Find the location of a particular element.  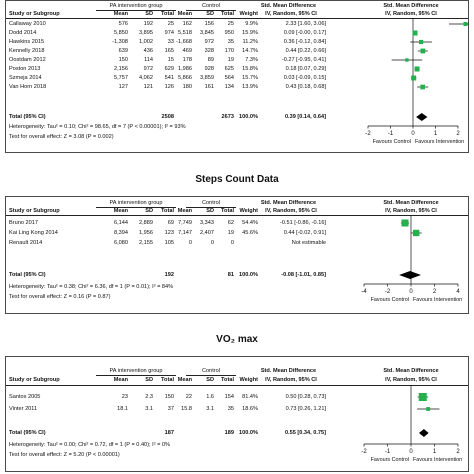

mean2-cell: 180 is located at coordinates (187, 87).